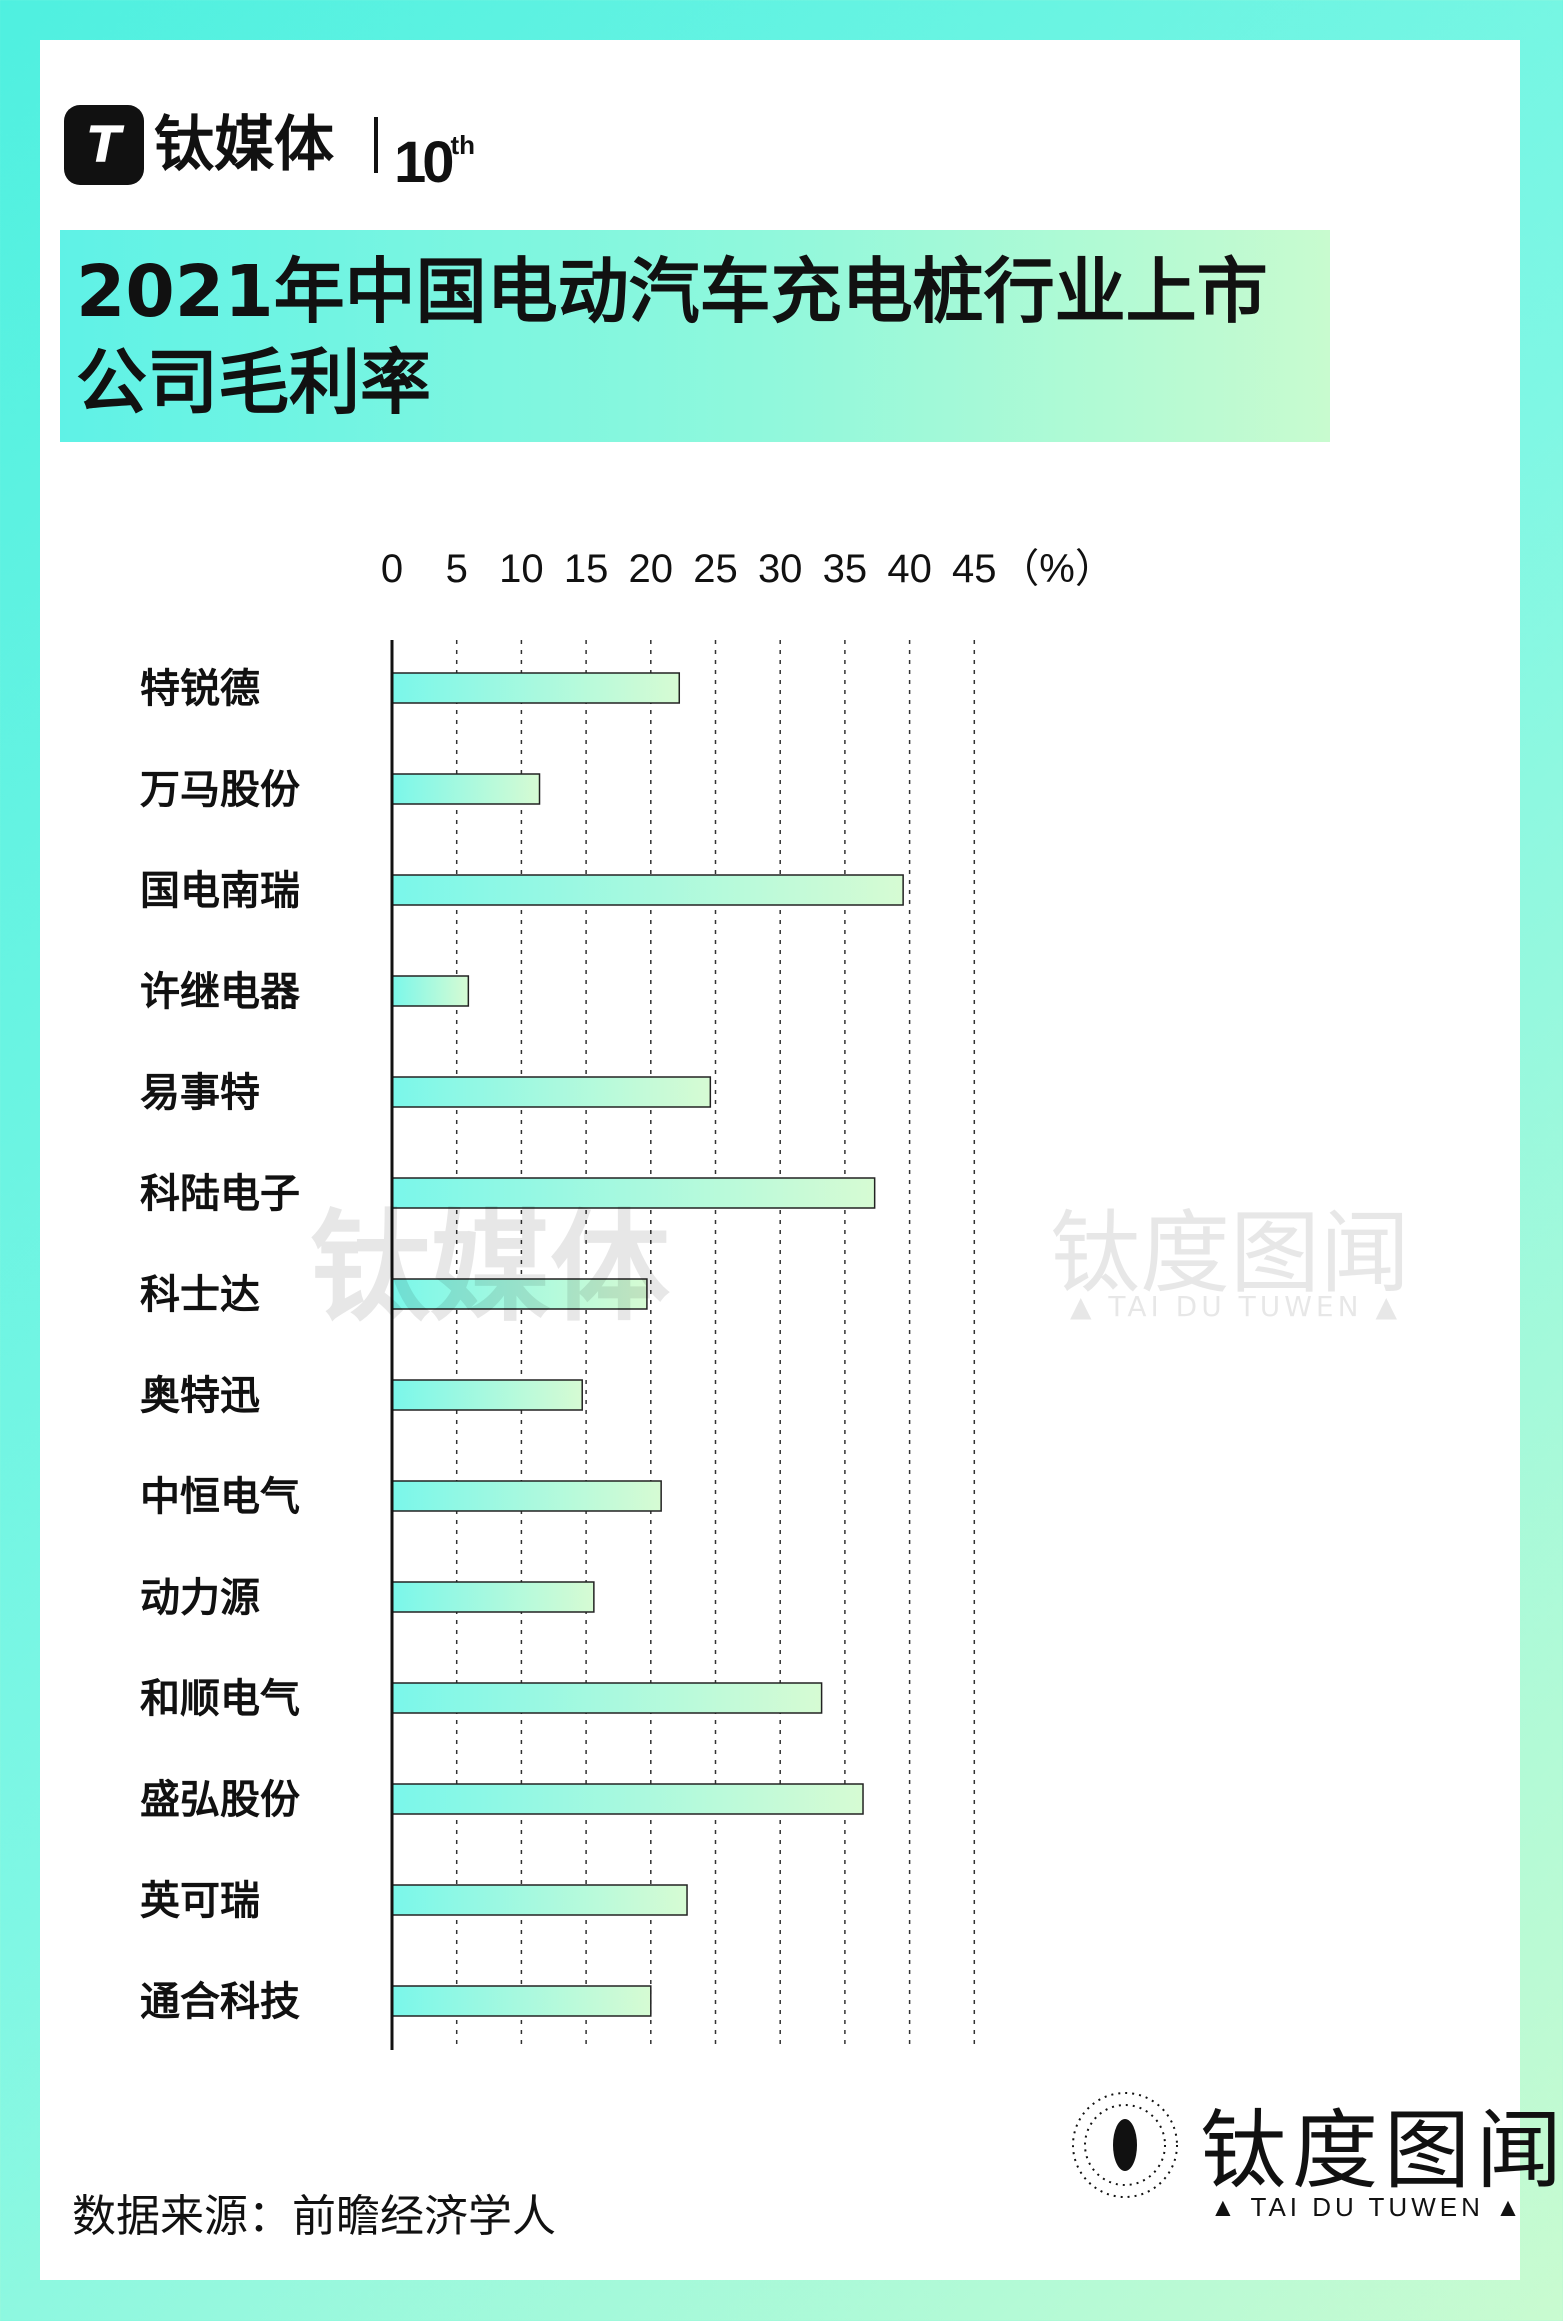 The width and height of the screenshot is (1563, 2321). I want to click on x-unit-label: （%）, so click(1057, 569).